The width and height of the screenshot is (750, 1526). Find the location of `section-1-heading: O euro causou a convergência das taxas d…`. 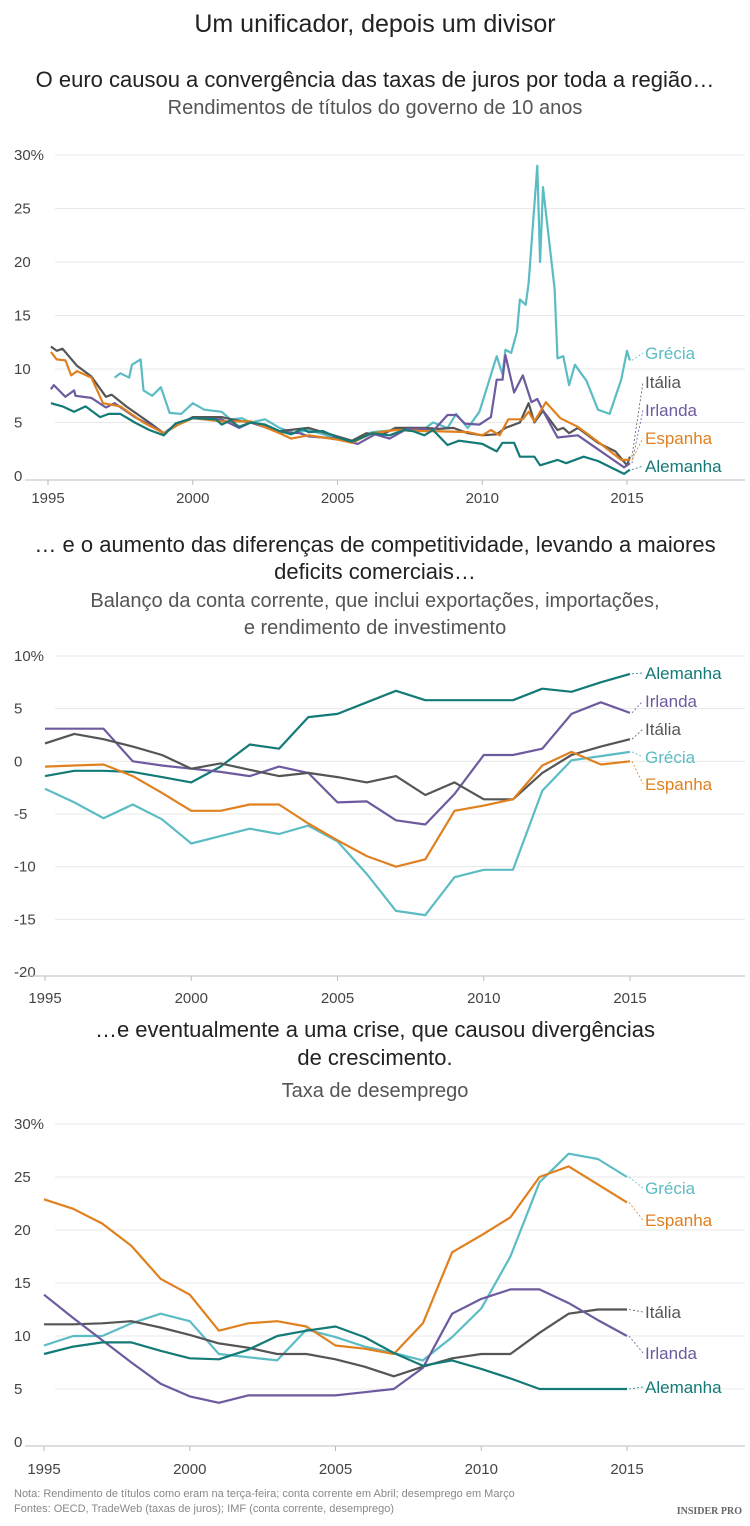

section-1-heading: O euro causou a convergência das taxas d… is located at coordinates (375, 79).